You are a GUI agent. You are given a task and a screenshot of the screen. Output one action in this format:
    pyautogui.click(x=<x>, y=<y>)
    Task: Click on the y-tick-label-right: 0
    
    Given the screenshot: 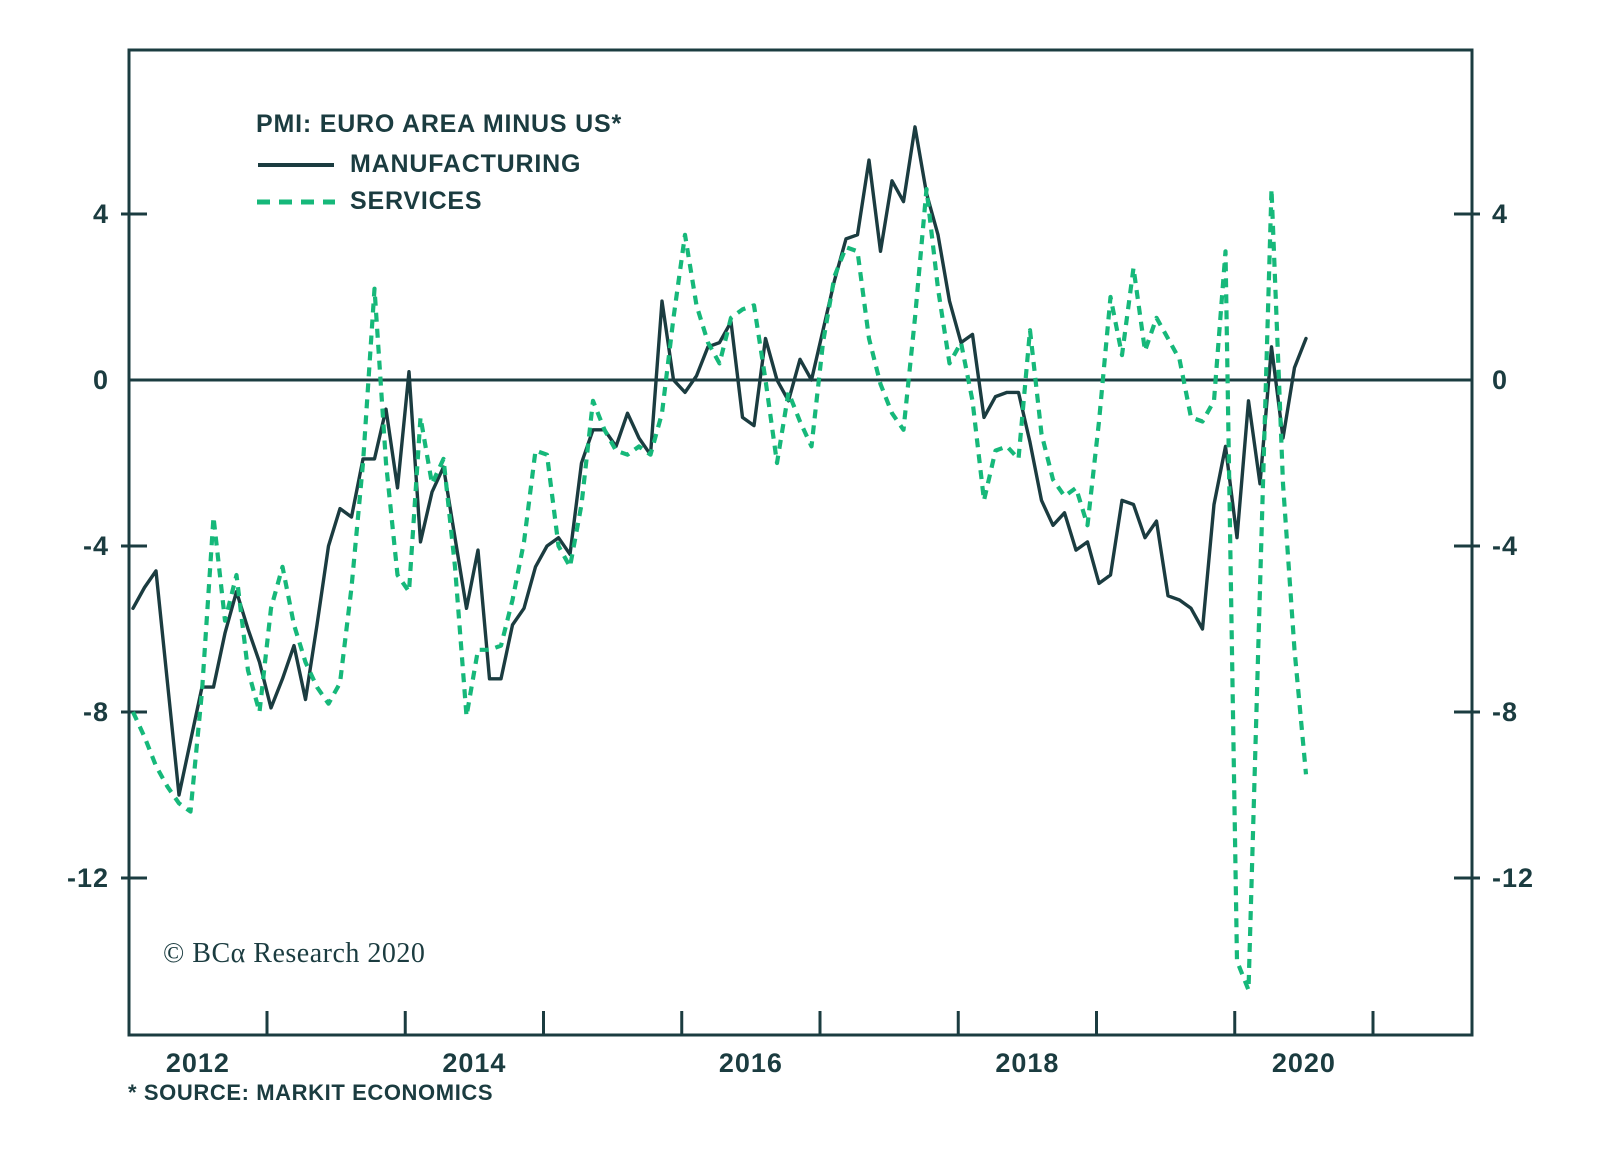 What is the action you would take?
    pyautogui.click(x=1500, y=380)
    